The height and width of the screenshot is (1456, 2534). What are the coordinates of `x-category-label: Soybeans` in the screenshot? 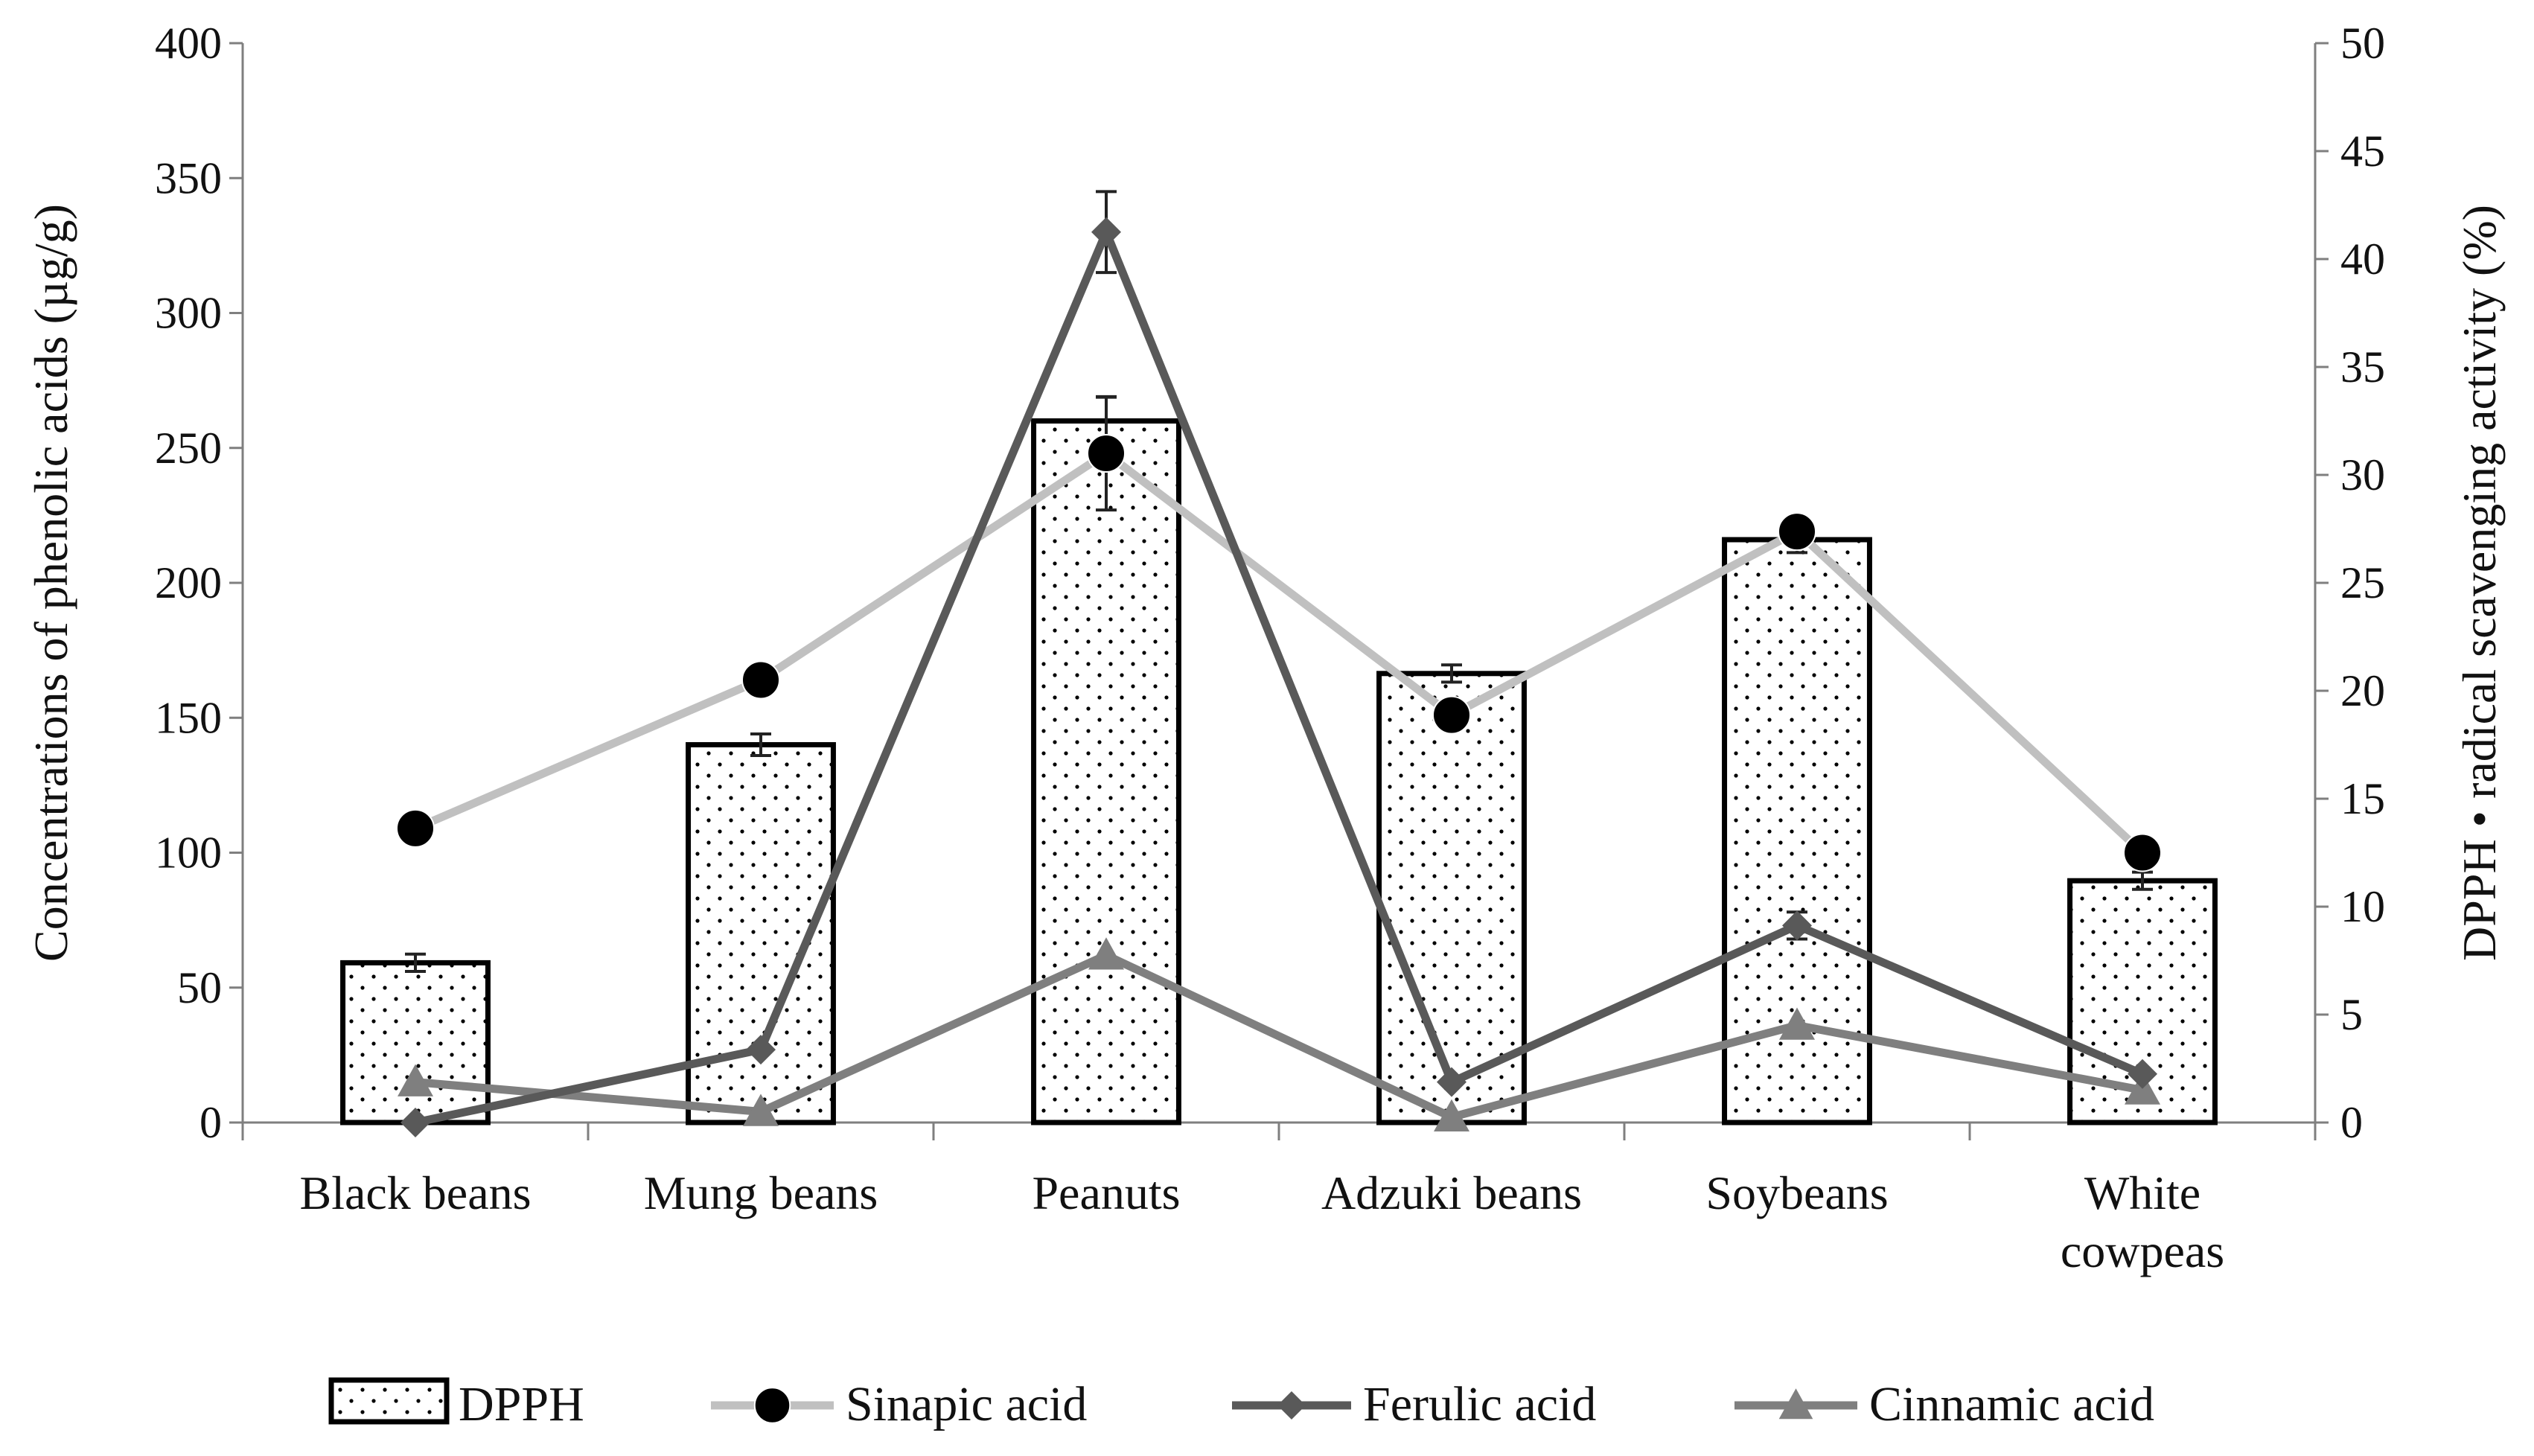 It's located at (1796, 1192).